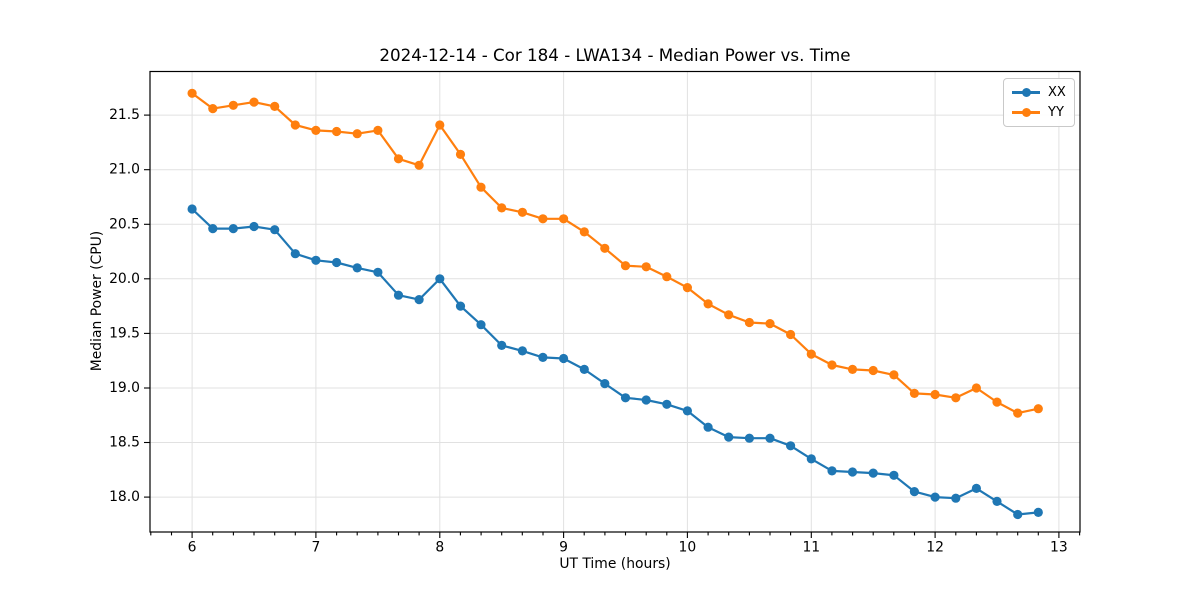 This screenshot has height=600, width=1200. Describe the element at coordinates (811, 548) in the screenshot. I see `svg-text: 11` at that location.